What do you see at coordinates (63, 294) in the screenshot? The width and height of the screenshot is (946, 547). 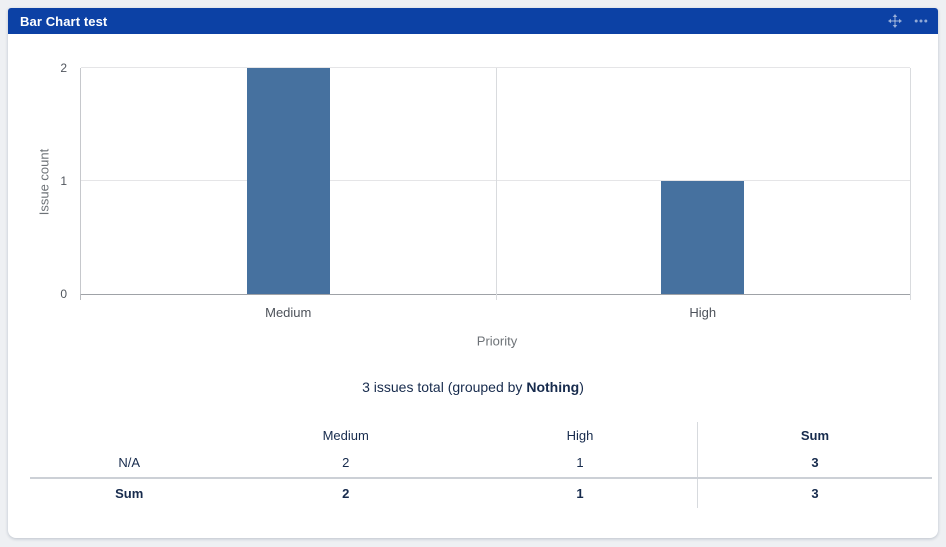 I see `y-tick-label: 0` at bounding box center [63, 294].